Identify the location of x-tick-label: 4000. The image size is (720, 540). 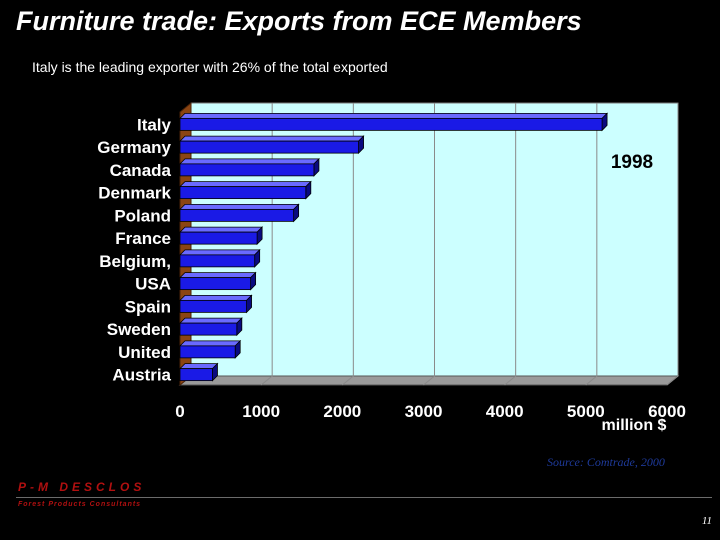
(505, 411).